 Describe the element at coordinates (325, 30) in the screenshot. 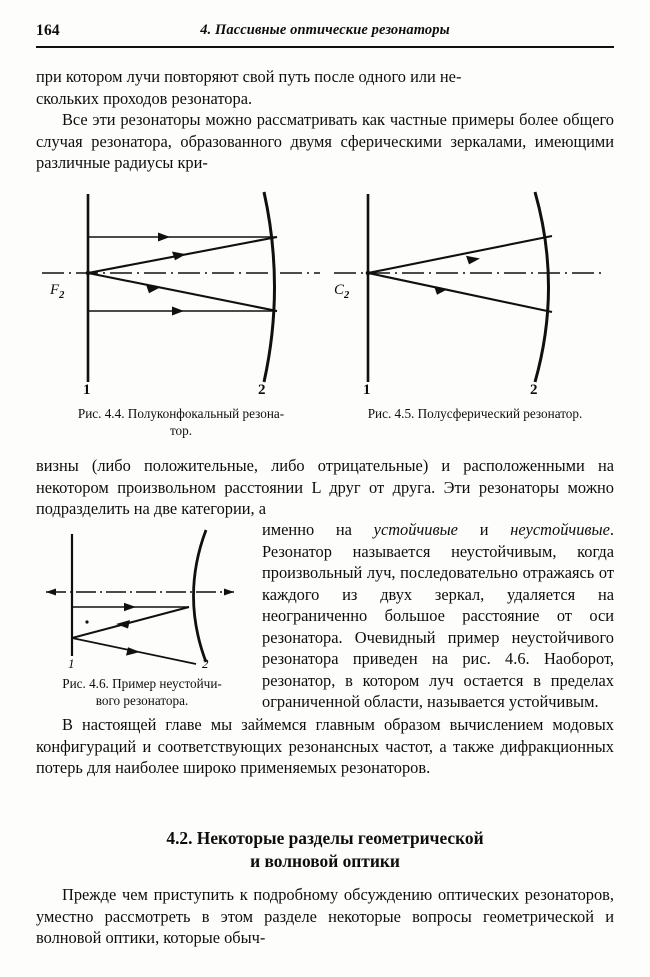

I see `running-title: 4. Пассивные оптические резонаторы` at that location.